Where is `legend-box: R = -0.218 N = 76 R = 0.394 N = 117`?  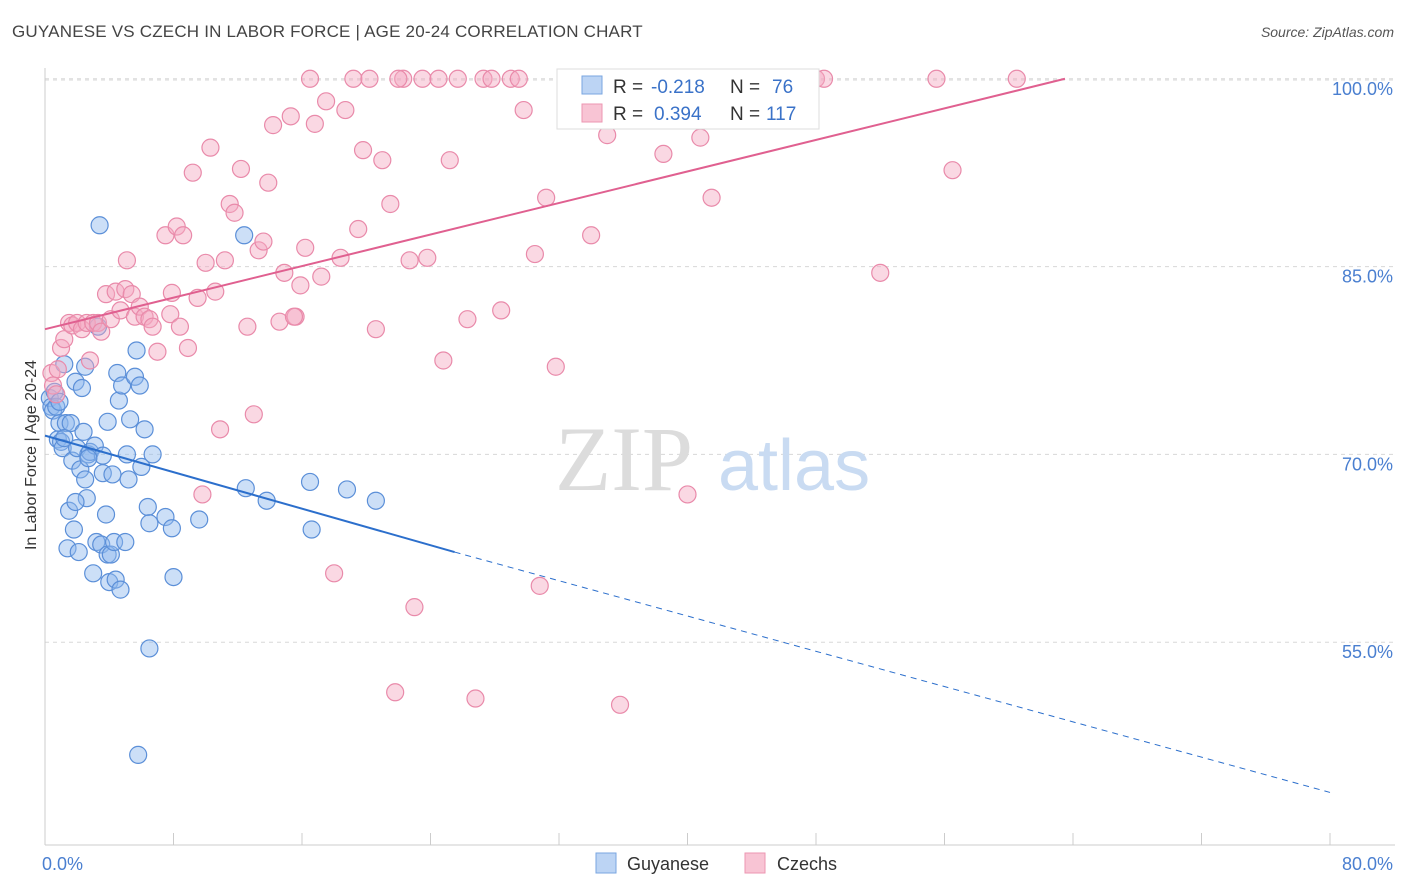 legend-box: R = -0.218 N = 76 R = 0.394 N = 117 is located at coordinates (688, 99).